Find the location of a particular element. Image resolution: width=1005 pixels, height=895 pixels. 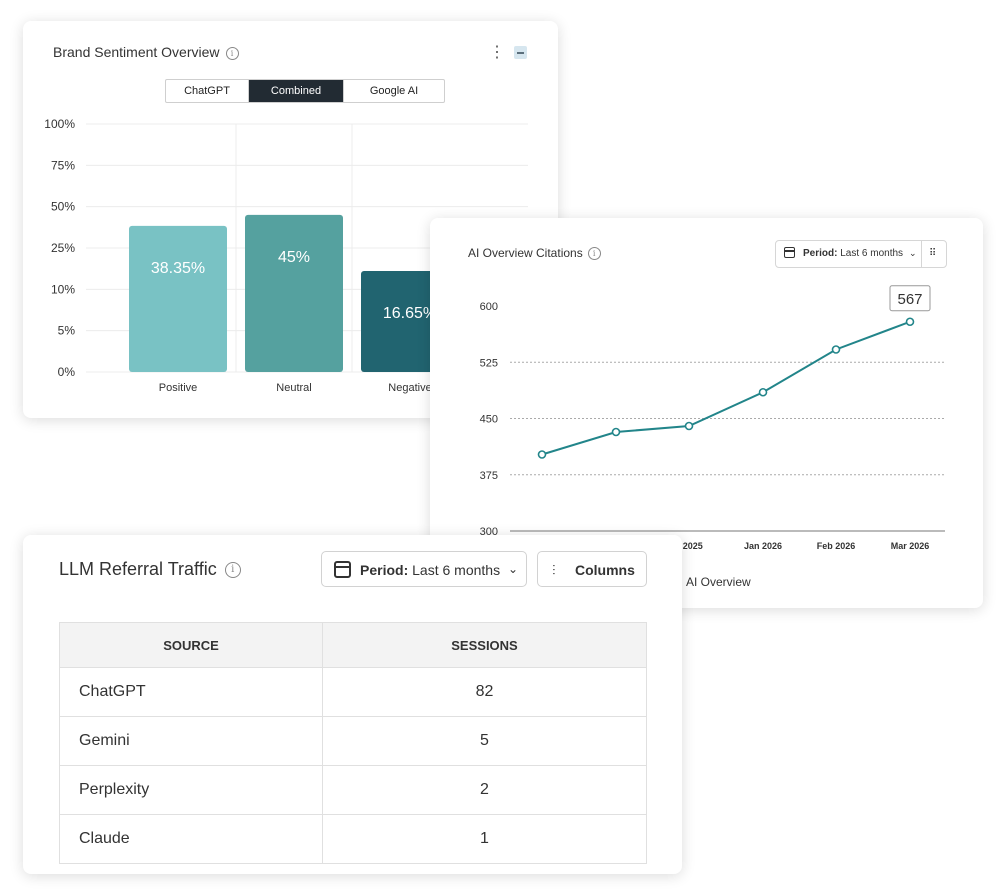

bar-positive is located at coordinates (178, 298).